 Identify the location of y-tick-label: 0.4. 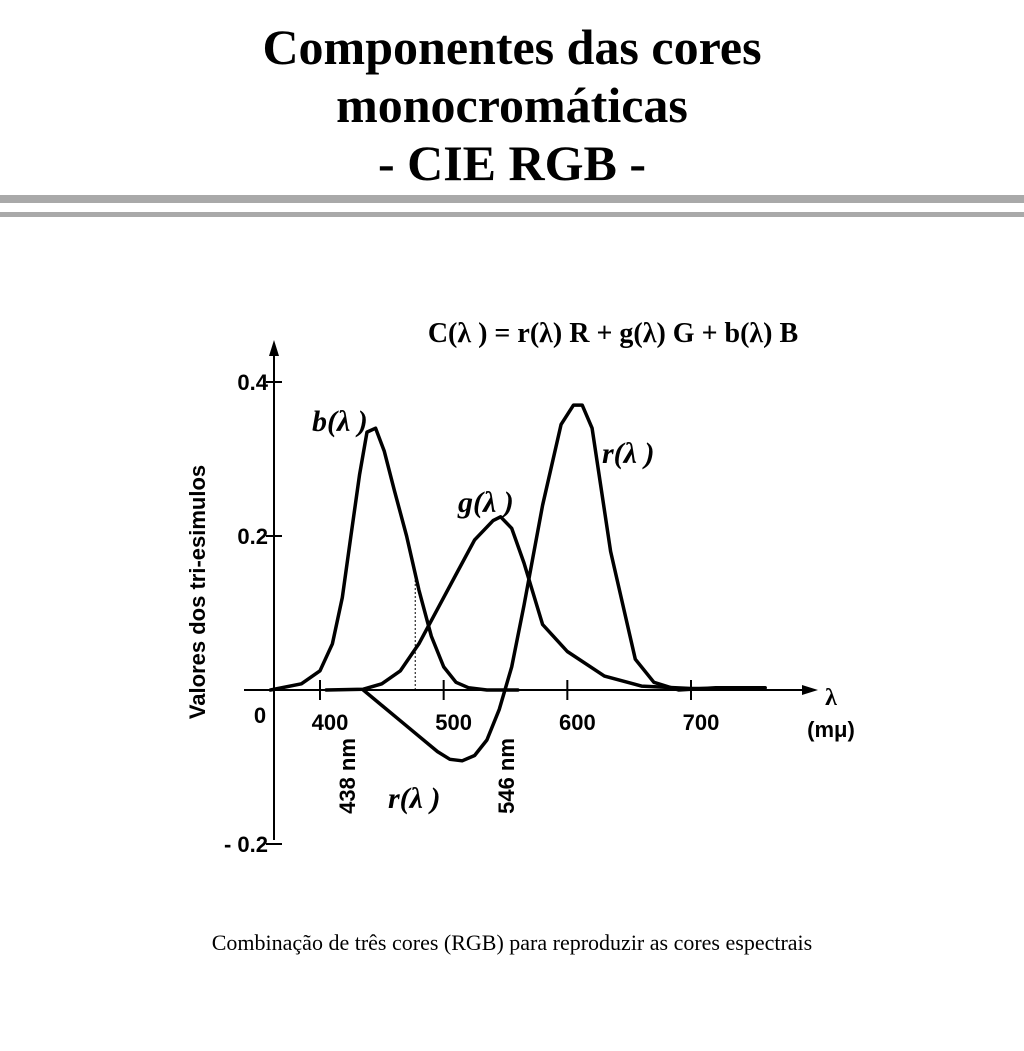
(252, 382).